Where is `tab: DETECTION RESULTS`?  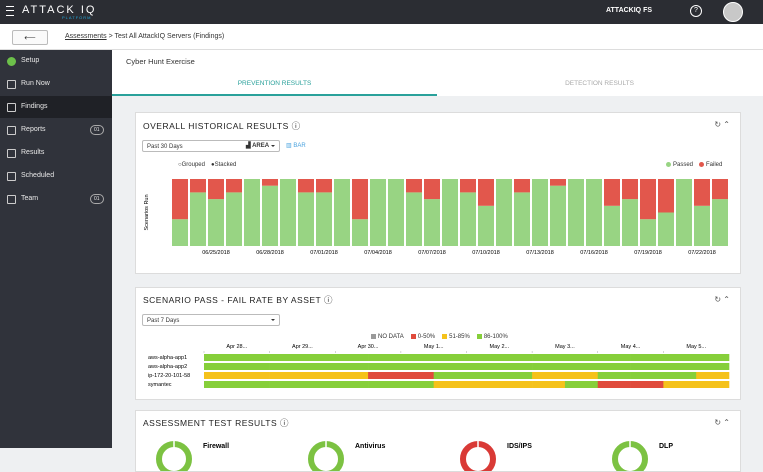 tab: DETECTION RESULTS is located at coordinates (599, 83).